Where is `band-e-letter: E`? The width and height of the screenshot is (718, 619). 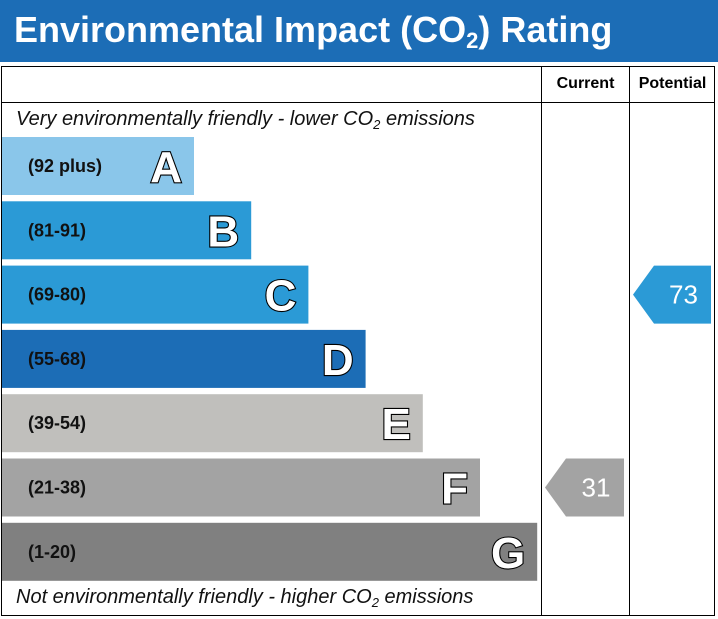
band-e-letter: E is located at coordinates (395, 424).